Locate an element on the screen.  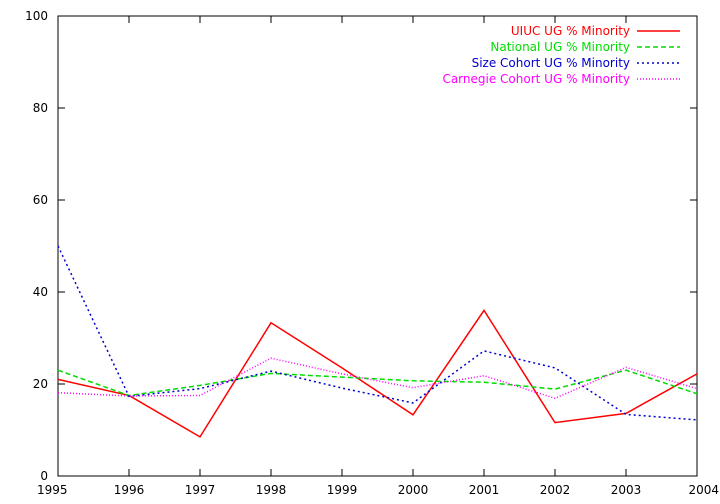
y-tick-label: 100 is located at coordinates (36, 16).